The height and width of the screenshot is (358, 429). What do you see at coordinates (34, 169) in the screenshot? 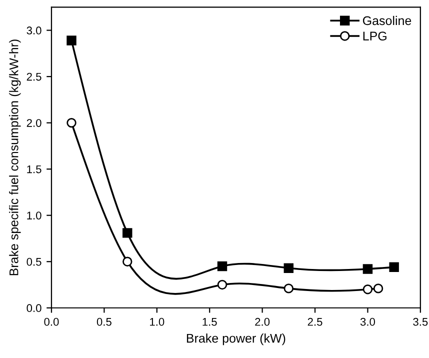
I see `y-tick-label: 1.5` at bounding box center [34, 169].